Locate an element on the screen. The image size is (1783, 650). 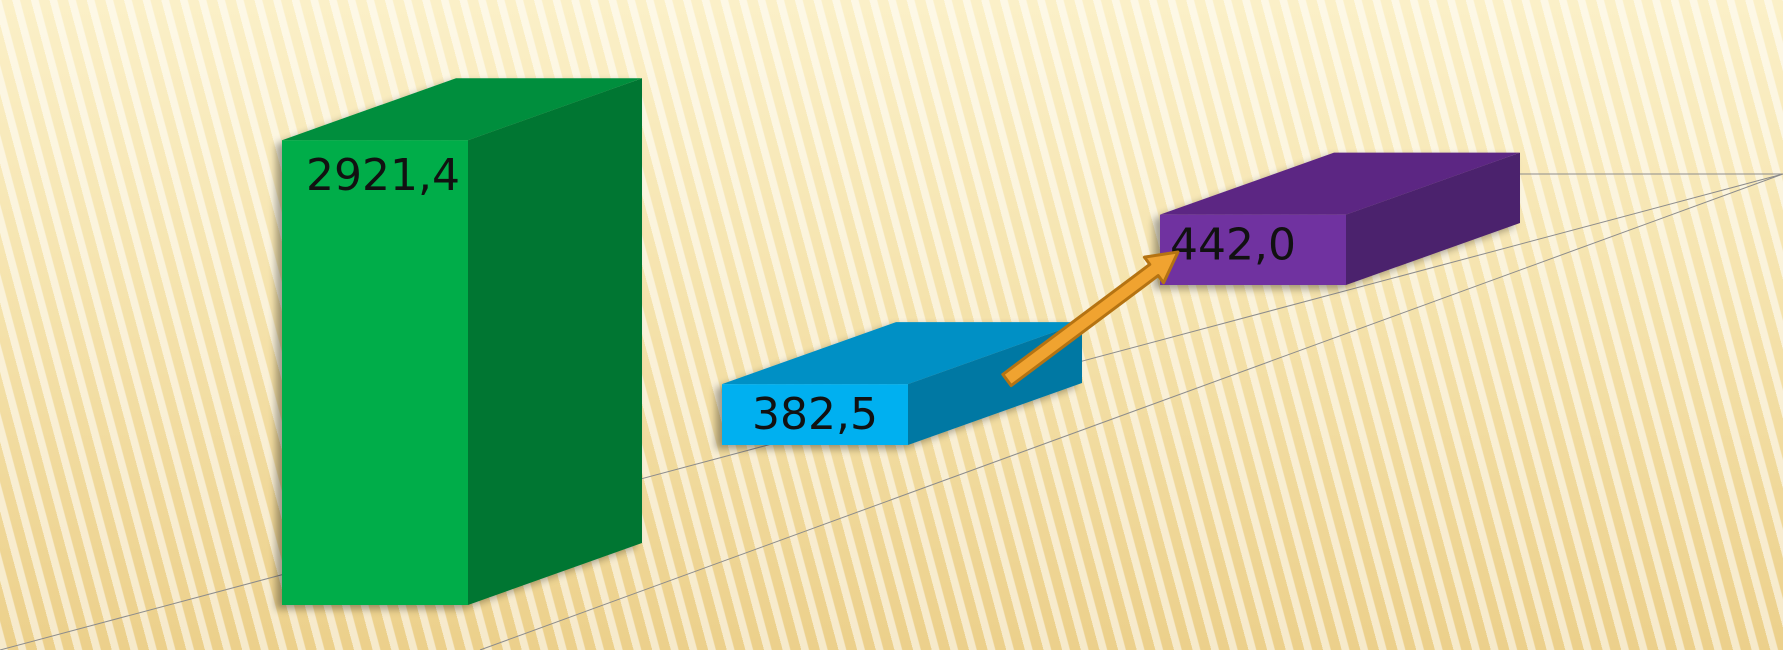
arrow-annotation is located at coordinates (1090, 319).